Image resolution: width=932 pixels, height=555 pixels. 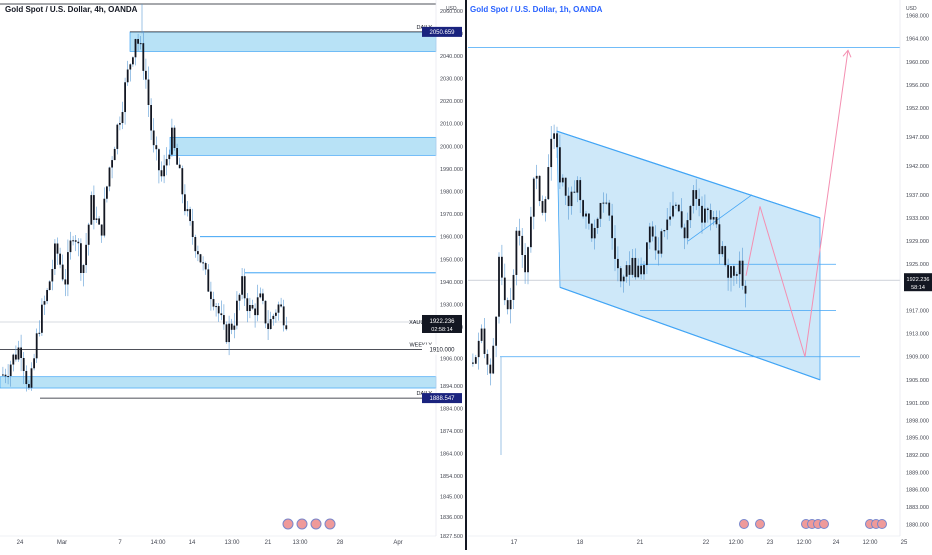 What do you see at coordinates (917, 242) in the screenshot?
I see `y-tick-label: 1929.000` at bounding box center [917, 242].